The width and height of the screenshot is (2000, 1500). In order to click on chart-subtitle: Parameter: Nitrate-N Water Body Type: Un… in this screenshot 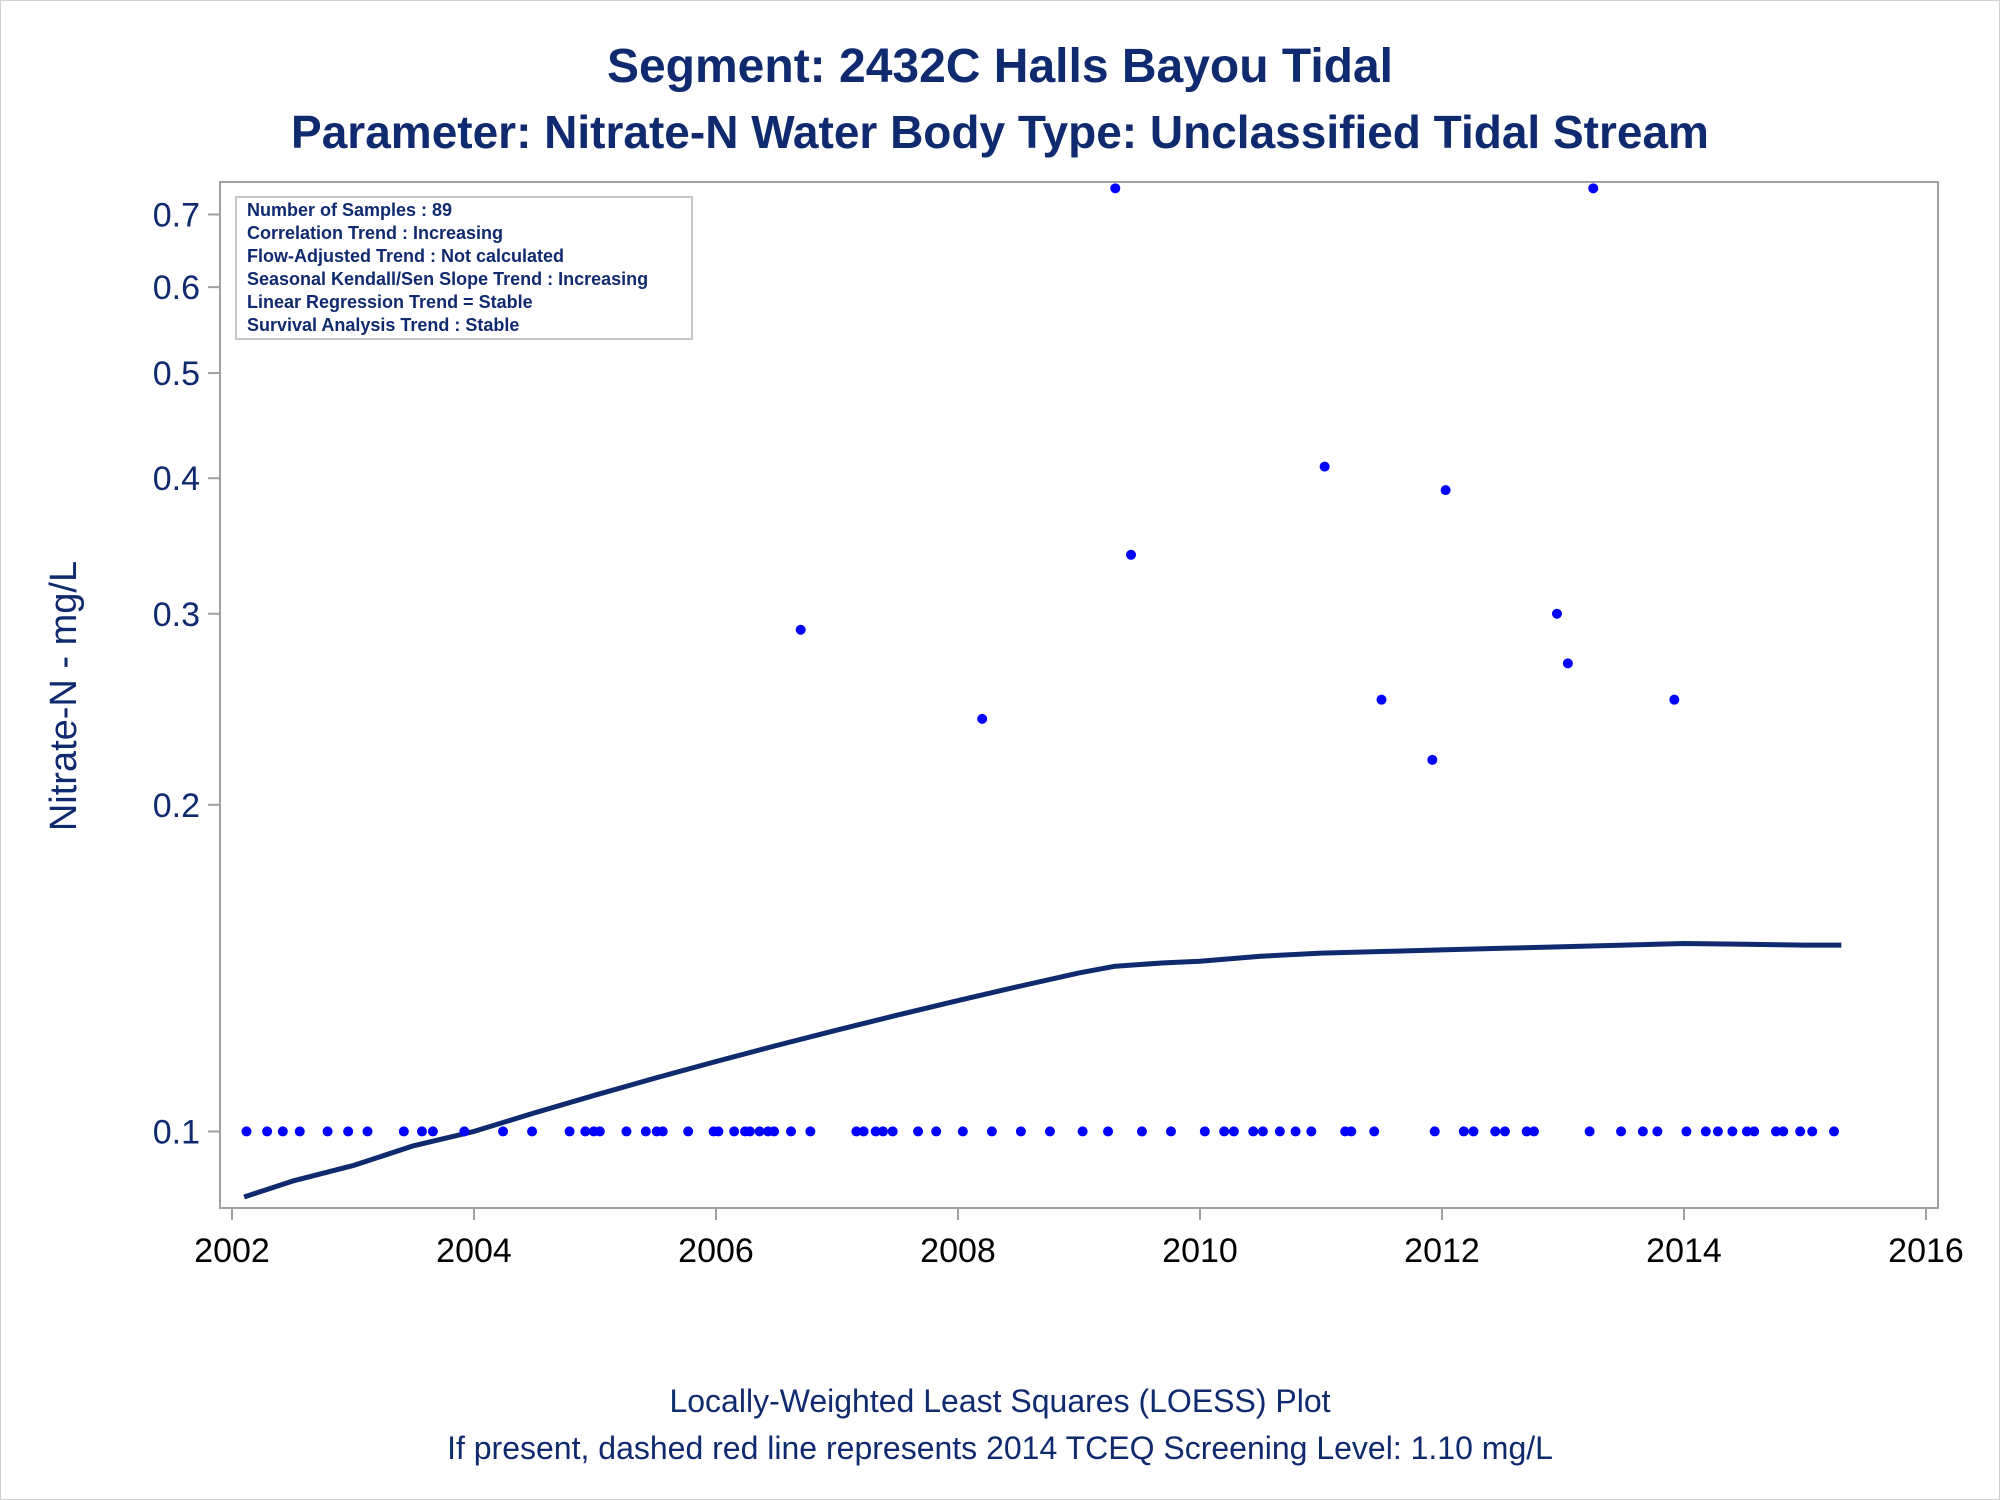, I will do `click(1000, 132)`.